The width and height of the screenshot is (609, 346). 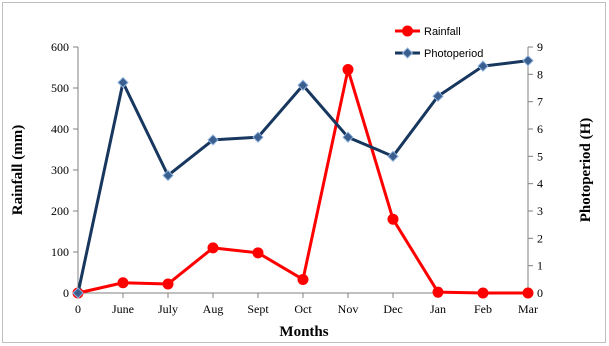 What do you see at coordinates (258, 309) in the screenshot?
I see `x-tick-label: Sept` at bounding box center [258, 309].